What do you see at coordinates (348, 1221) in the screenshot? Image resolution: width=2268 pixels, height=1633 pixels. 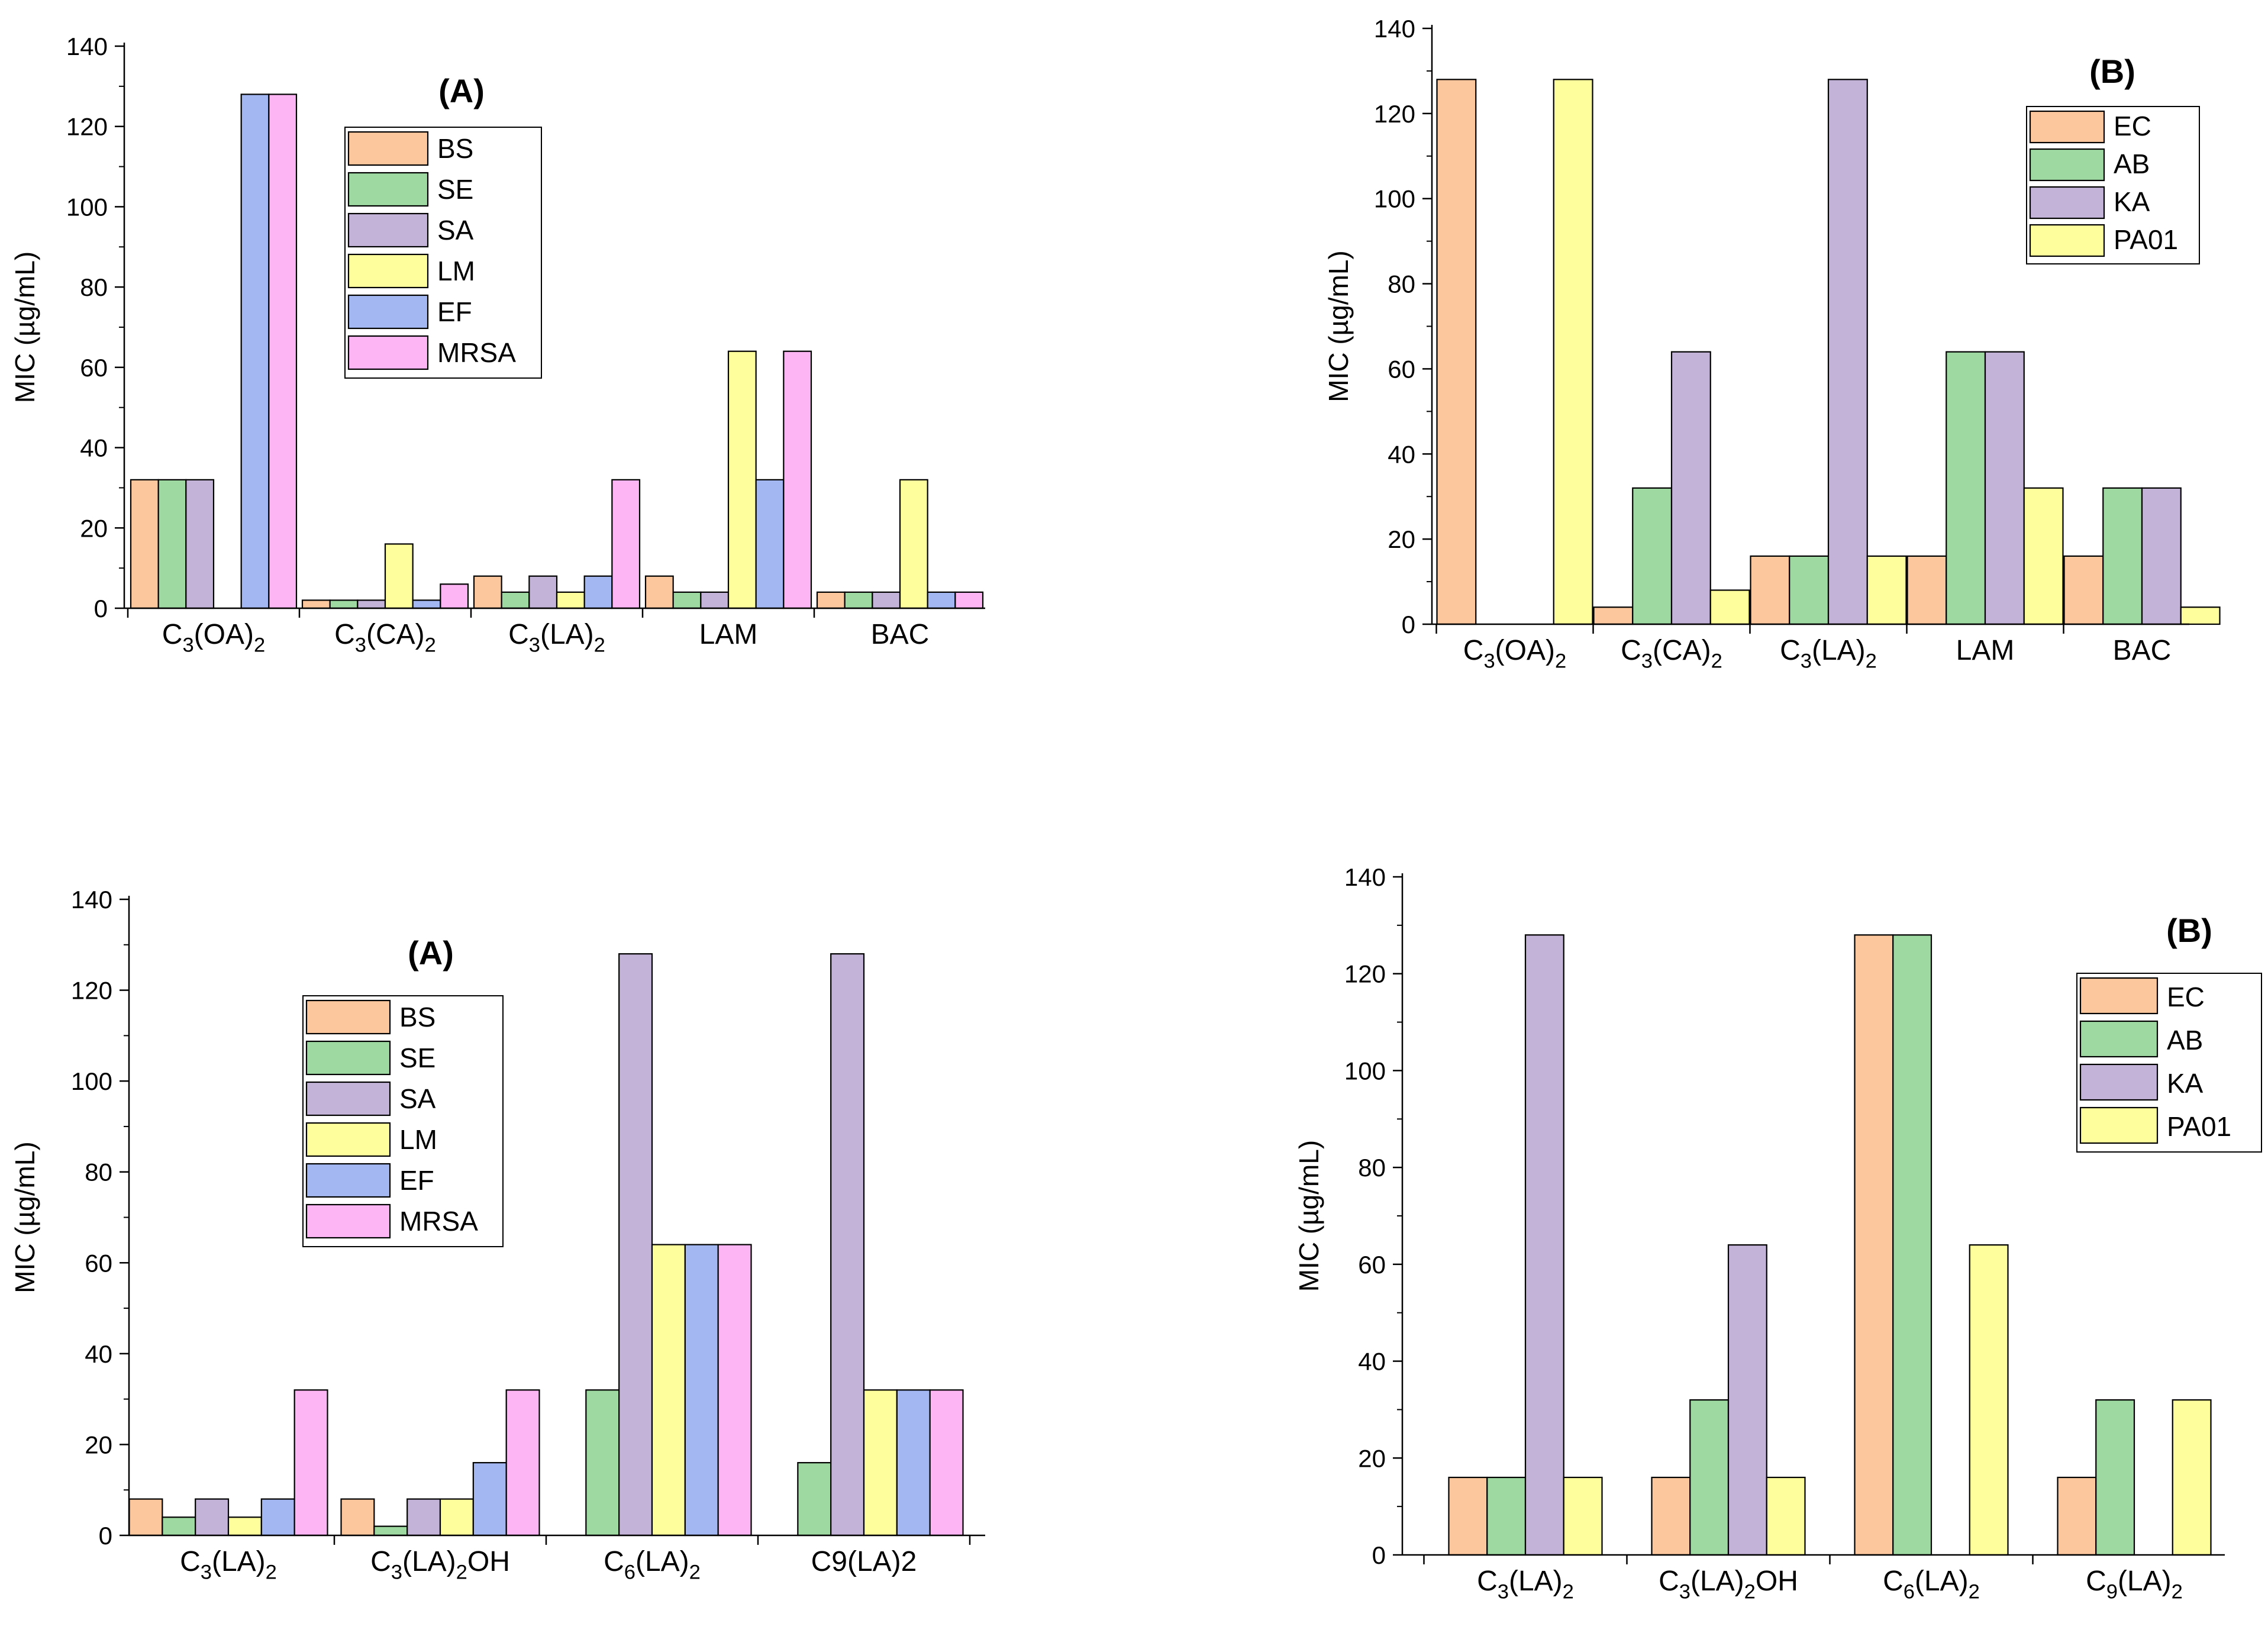 I see `legend-swatch-mrsa` at bounding box center [348, 1221].